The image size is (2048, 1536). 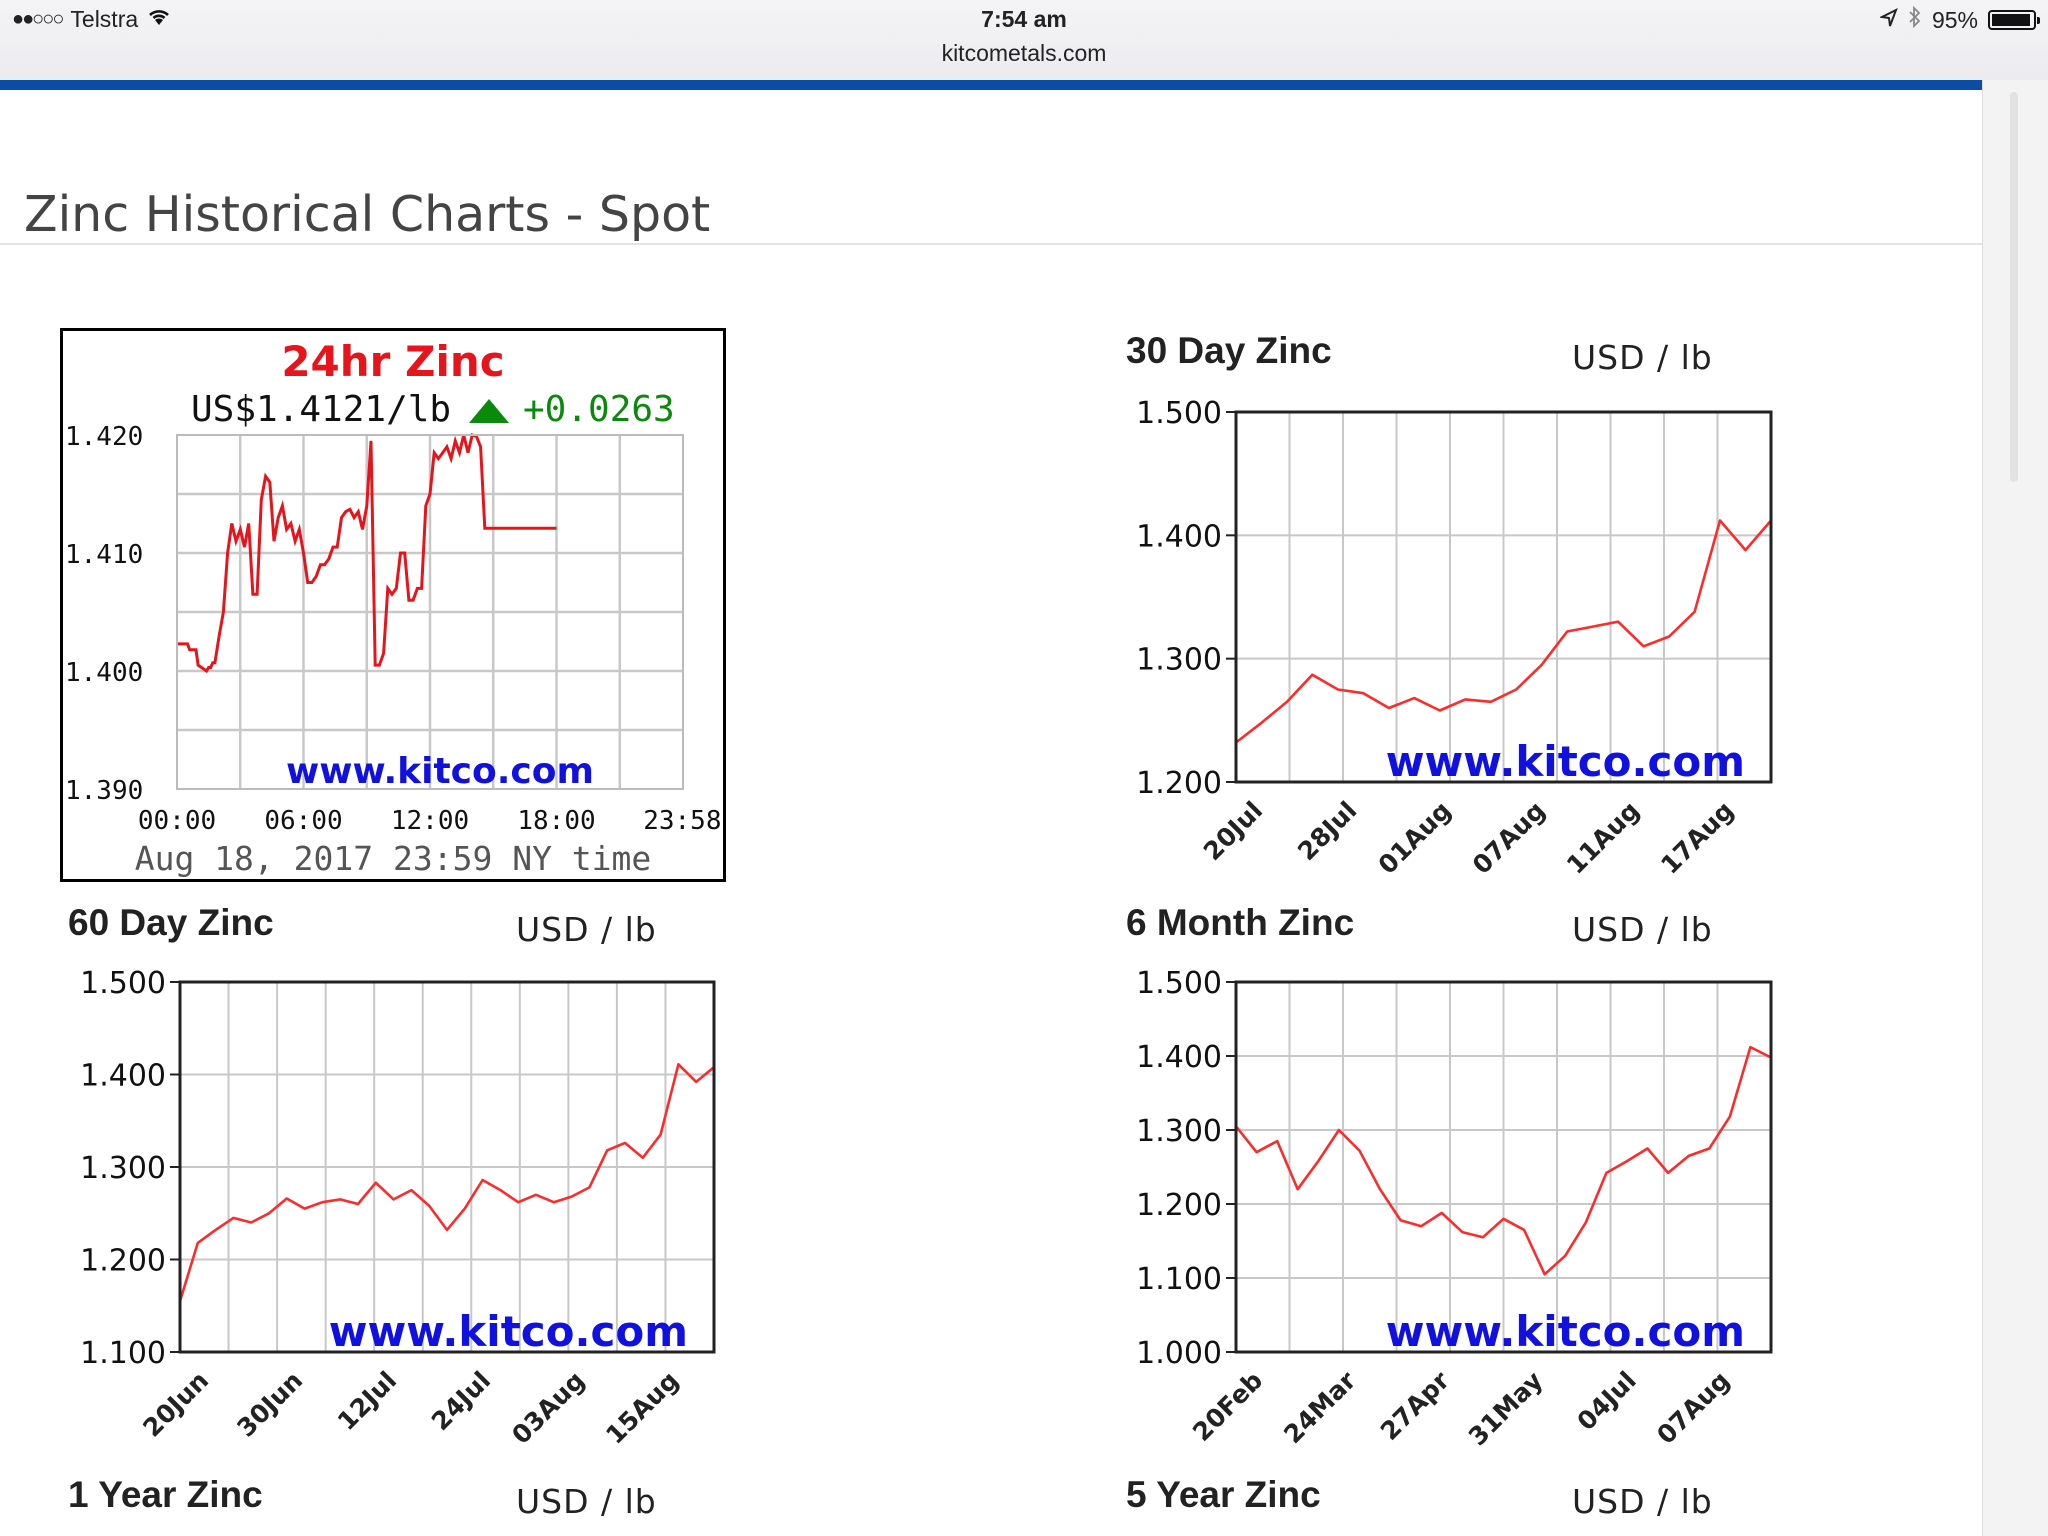 I want to click on signal-dots-icon: ●●○○○, so click(x=38, y=19).